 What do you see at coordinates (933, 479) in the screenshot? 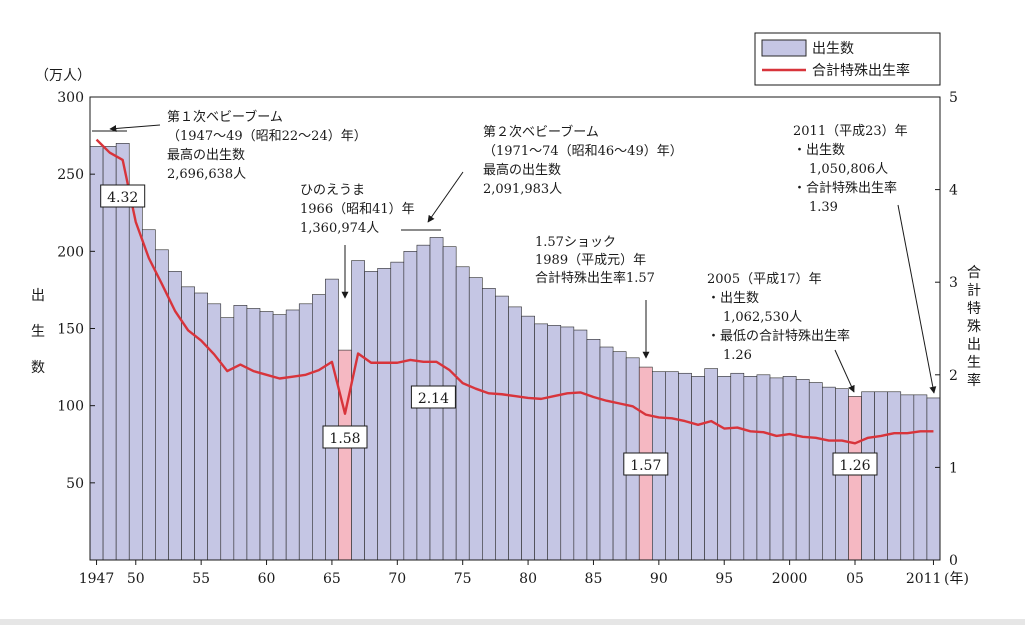
I see `bar-2011` at bounding box center [933, 479].